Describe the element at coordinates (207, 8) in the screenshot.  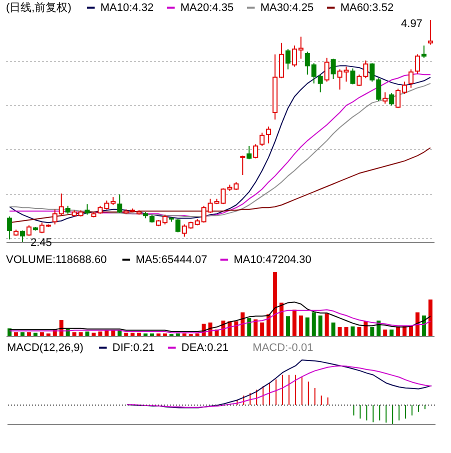
I see `legend-label: MA20:4.35` at that location.